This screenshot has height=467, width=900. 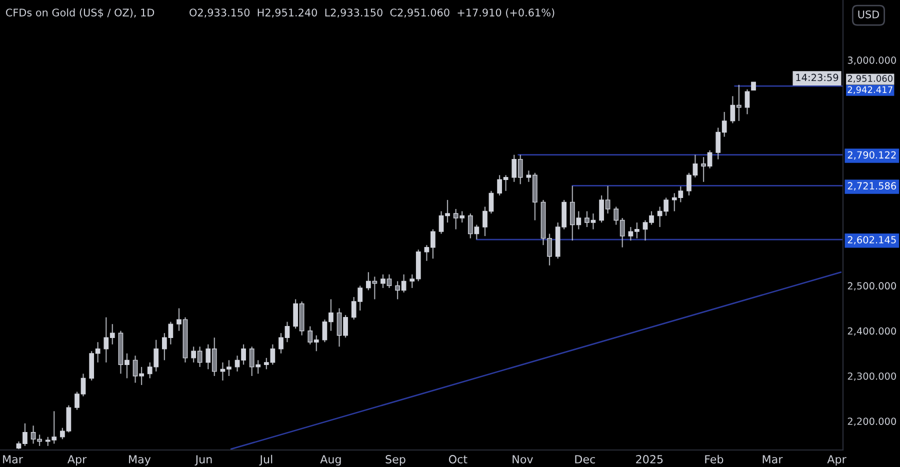 What do you see at coordinates (872, 376) in the screenshot?
I see `y-tick-label: 2,300.000` at bounding box center [872, 376].